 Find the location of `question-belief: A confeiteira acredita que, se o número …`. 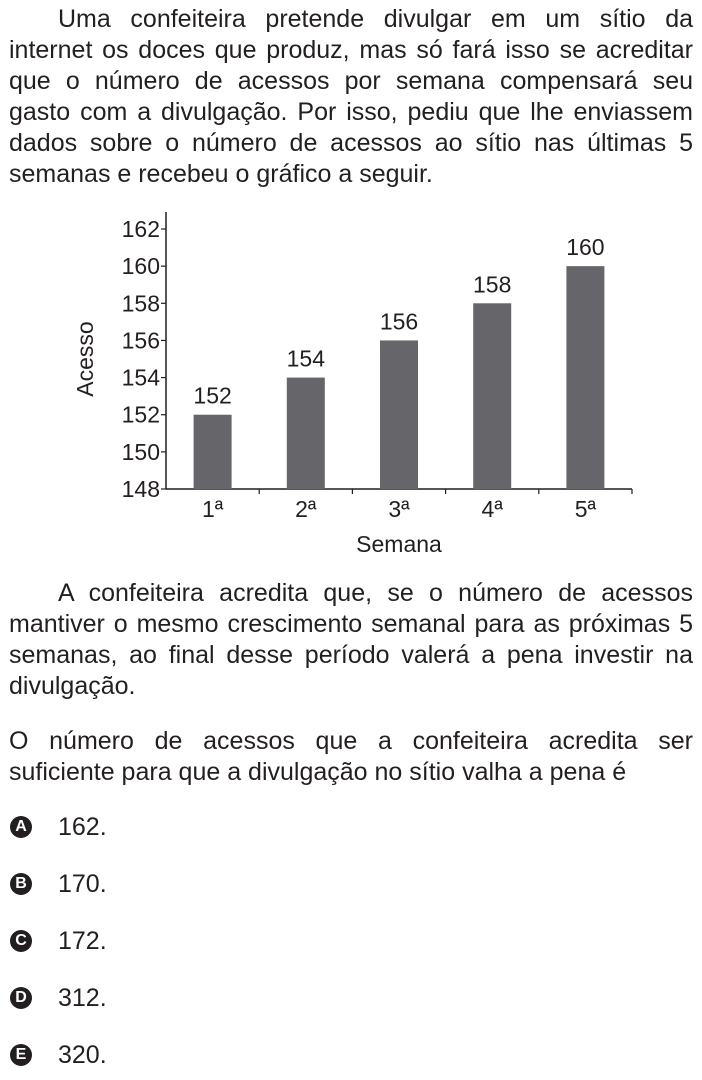

question-belief: A confeiteira acredita que, se o número … is located at coordinates (351, 639).